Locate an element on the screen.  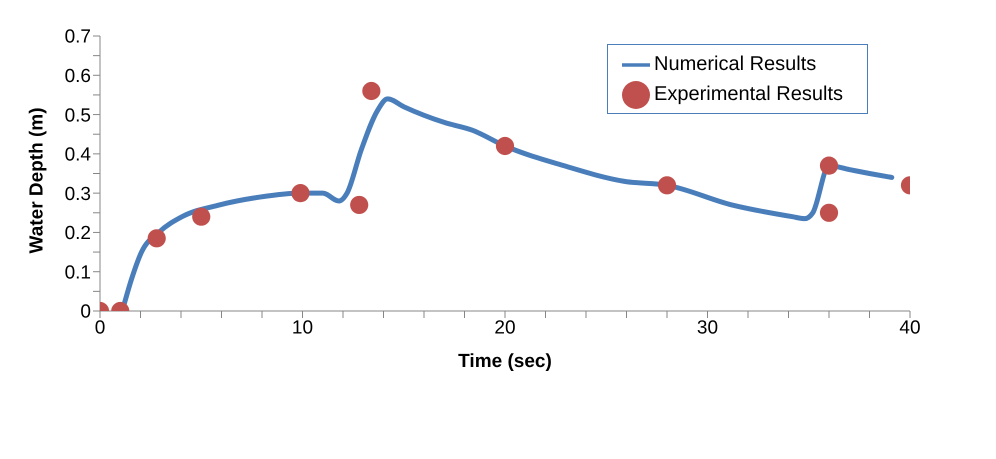
y-tick-label: 0.5 is located at coordinates (77, 115).